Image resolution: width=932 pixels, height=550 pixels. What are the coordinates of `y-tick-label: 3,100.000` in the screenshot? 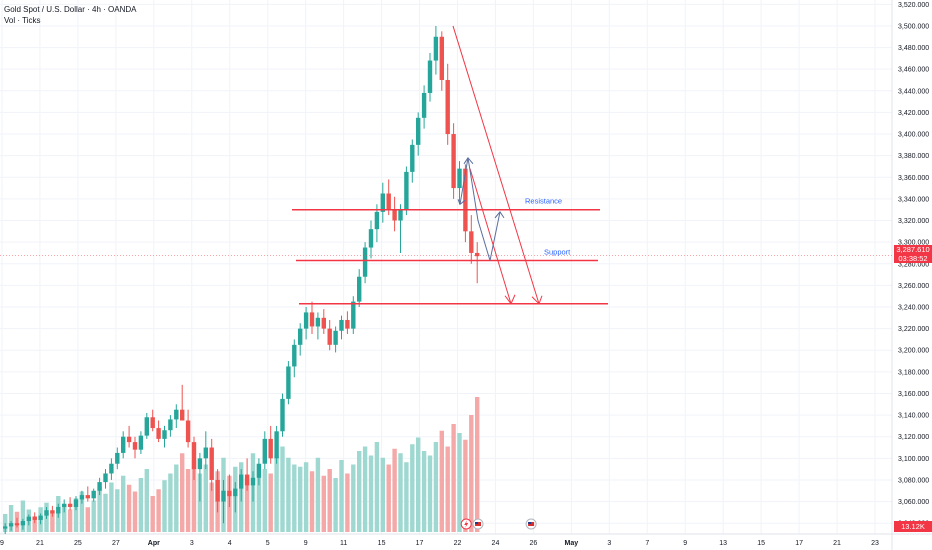 It's located at (913, 459).